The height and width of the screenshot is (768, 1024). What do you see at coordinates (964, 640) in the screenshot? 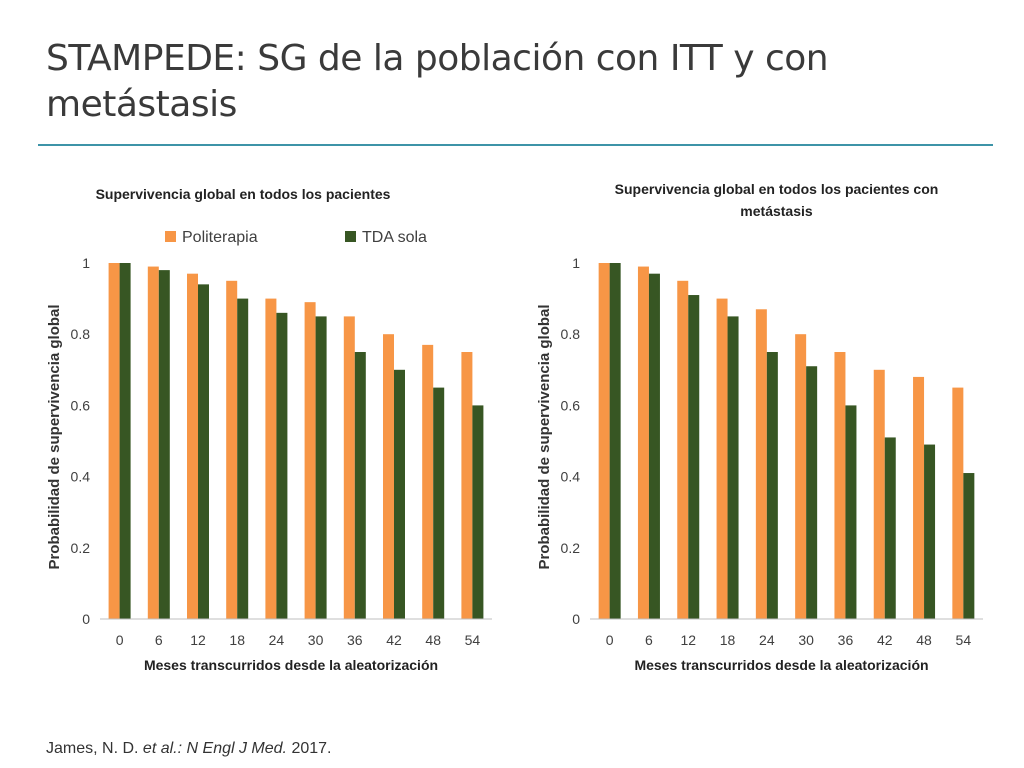
I see `chart2-xtick-label: 54` at bounding box center [964, 640].